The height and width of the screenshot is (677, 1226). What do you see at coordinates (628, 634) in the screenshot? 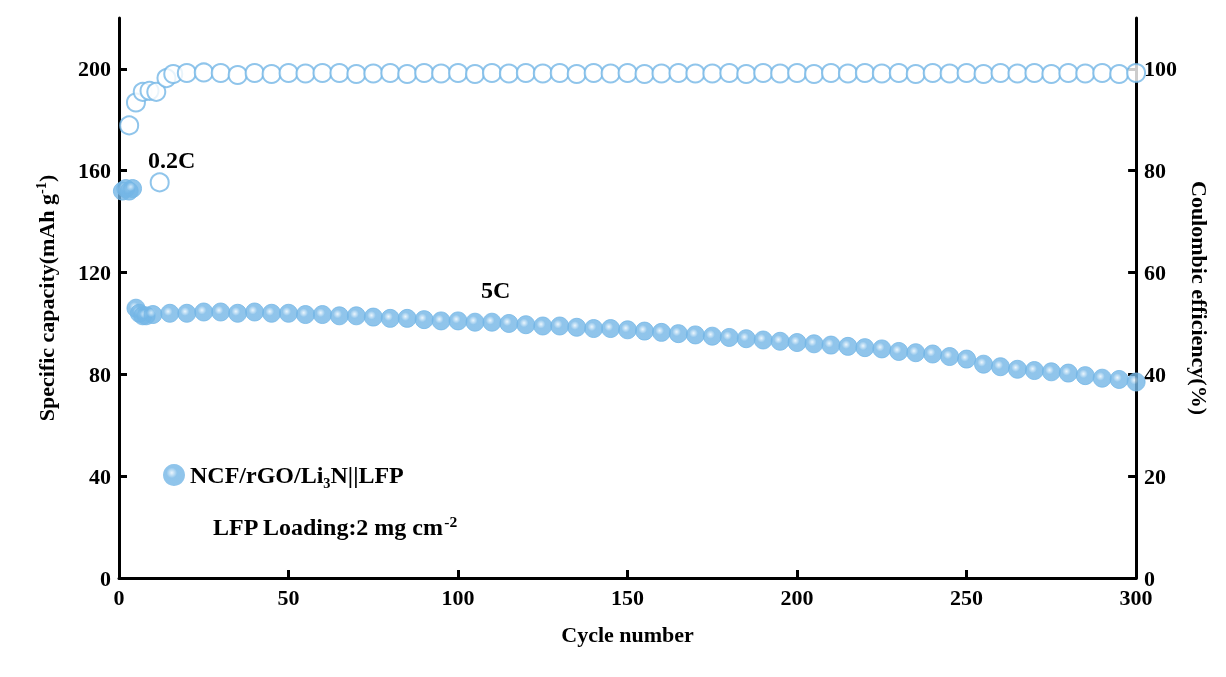
I see `x-axis-title: Cycle number` at bounding box center [628, 634].